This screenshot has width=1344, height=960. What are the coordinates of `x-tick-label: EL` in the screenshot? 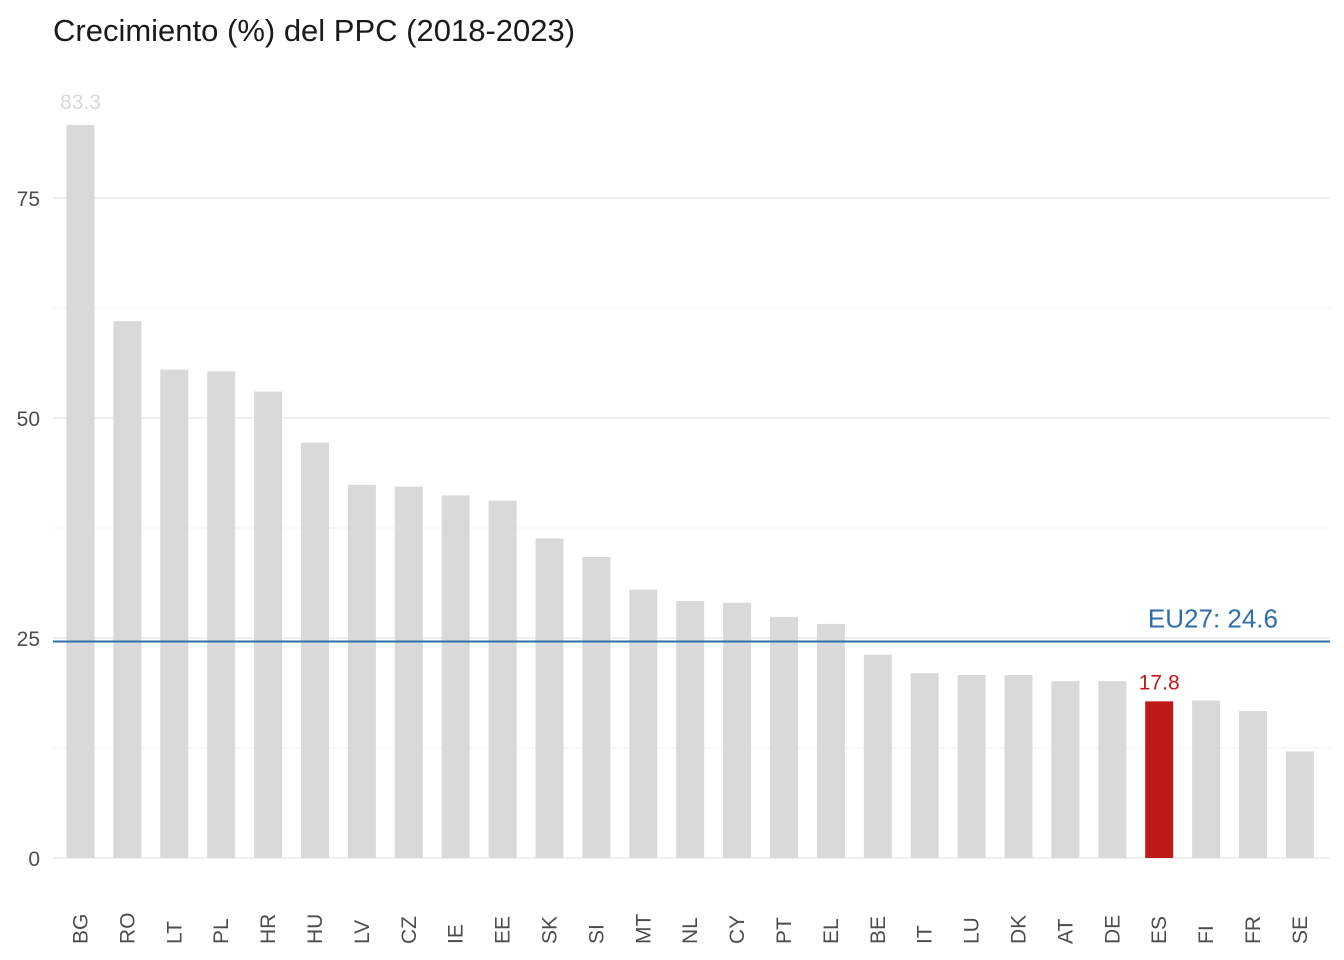 It's located at (831, 931).